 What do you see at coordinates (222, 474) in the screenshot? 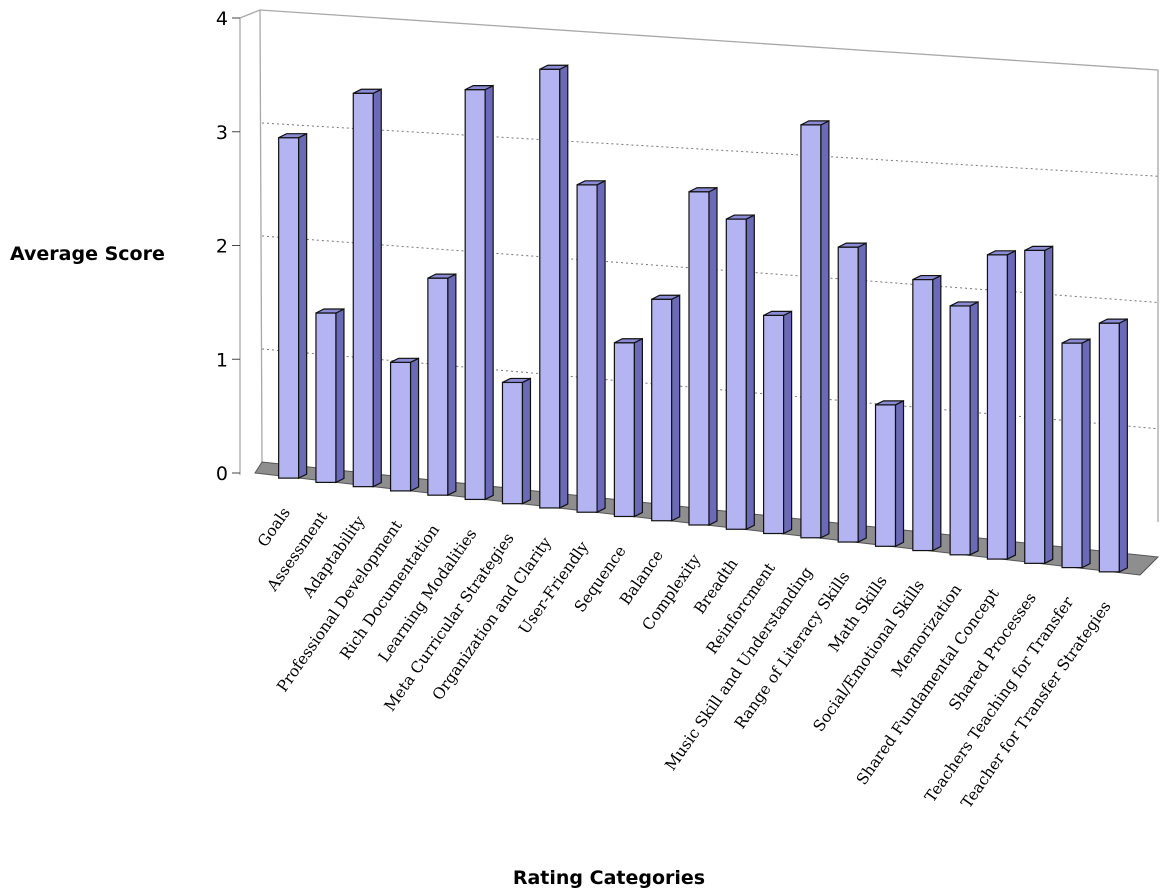
I see `y-tick-label-0: 0` at bounding box center [222, 474].